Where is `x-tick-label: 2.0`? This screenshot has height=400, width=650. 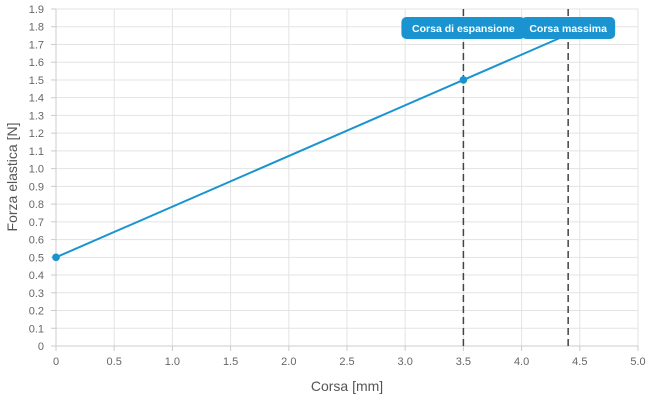 x-tick-label: 2.0 is located at coordinates (288, 362).